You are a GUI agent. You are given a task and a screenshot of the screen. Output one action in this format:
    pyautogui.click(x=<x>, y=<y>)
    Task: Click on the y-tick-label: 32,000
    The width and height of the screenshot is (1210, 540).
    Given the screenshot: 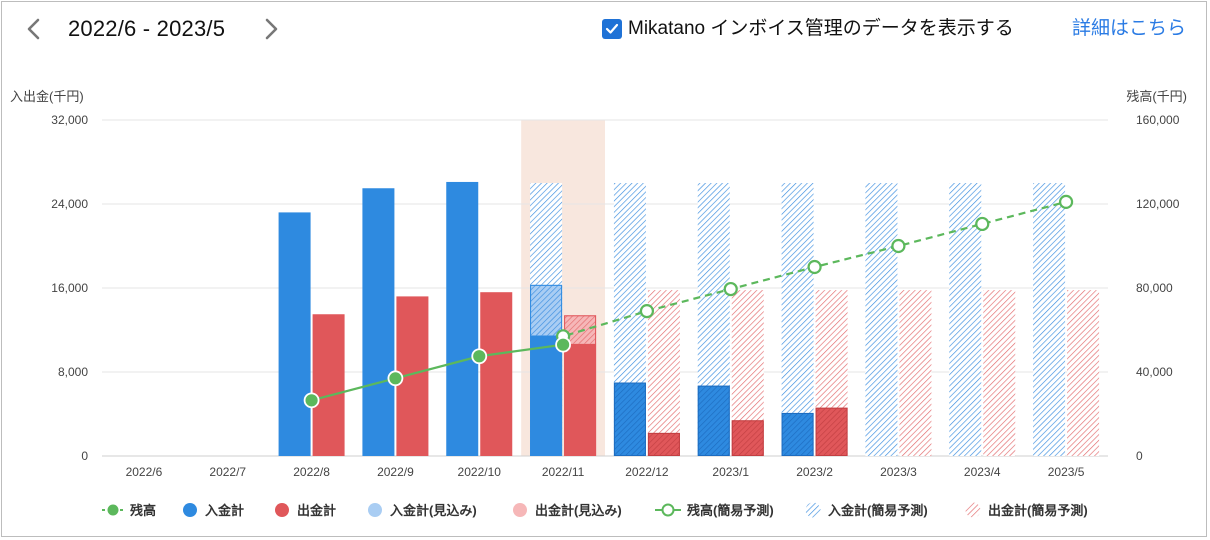 What is the action you would take?
    pyautogui.click(x=69, y=120)
    